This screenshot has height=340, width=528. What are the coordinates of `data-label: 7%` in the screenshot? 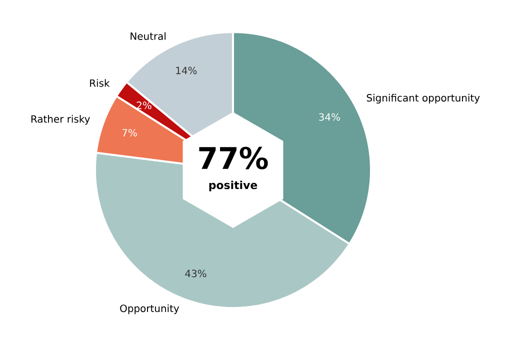 It's located at (129, 132).